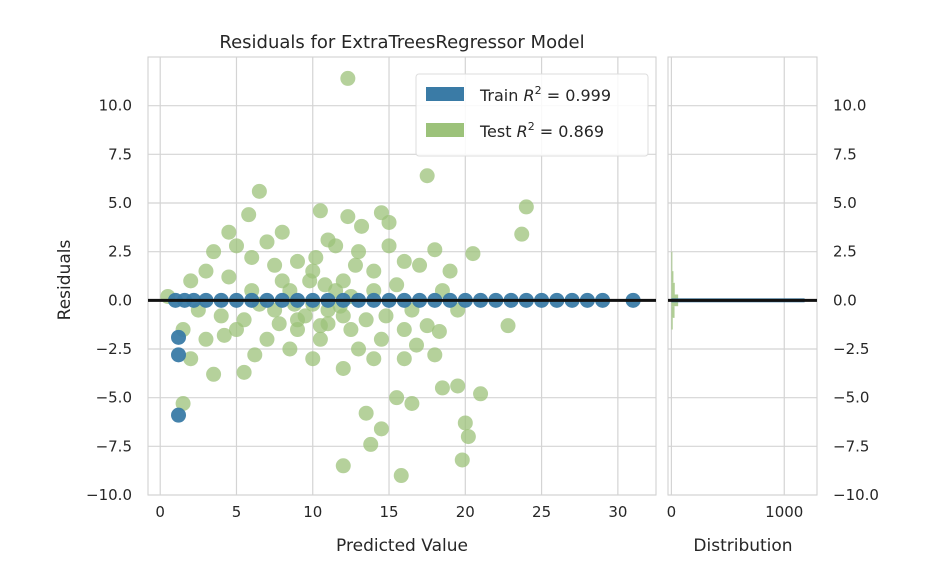 Image resolution: width=944 pixels, height=576 pixels. I want to click on dist-x-tick-label: 1000, so click(784, 512).